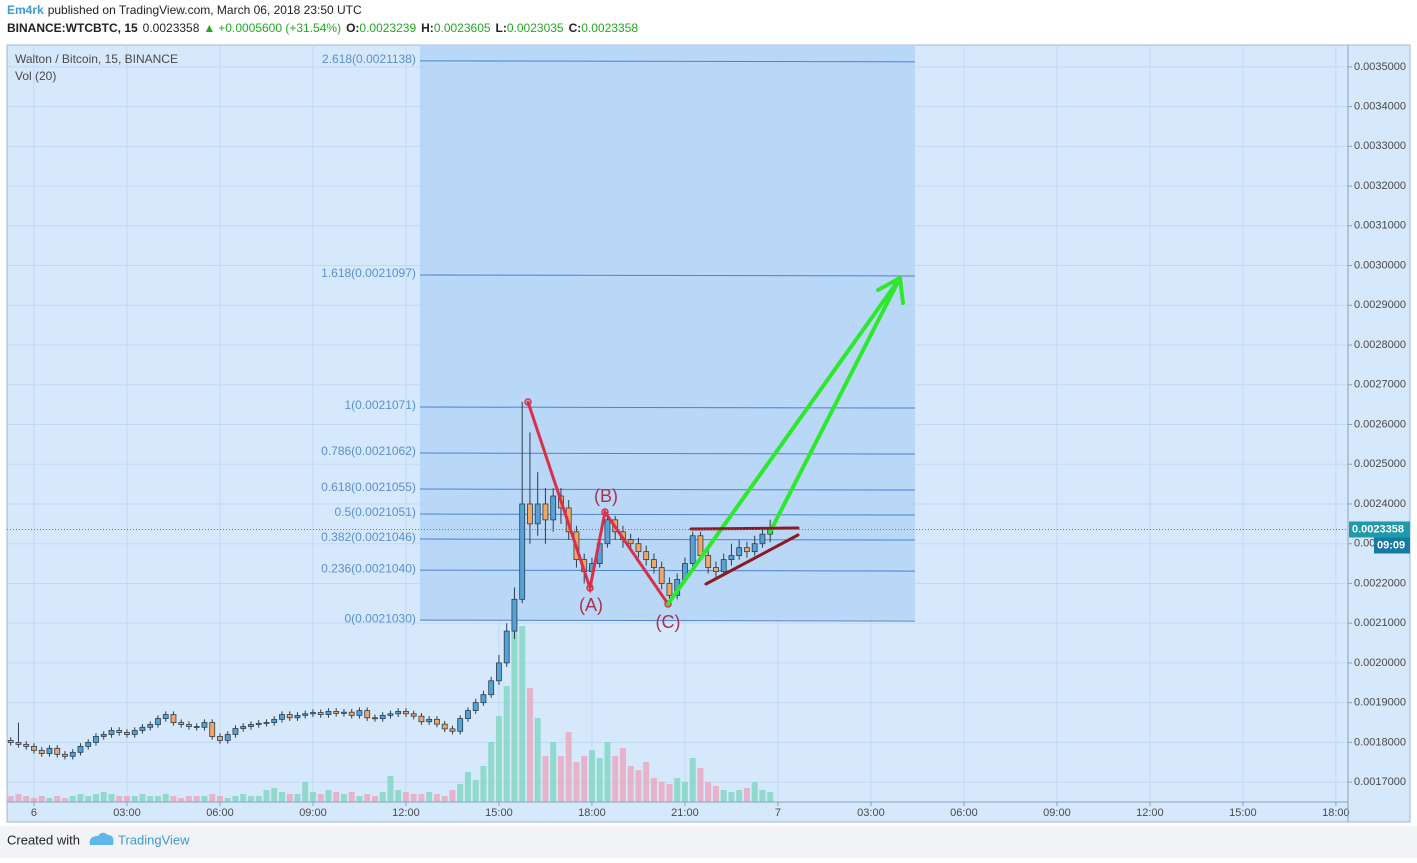 This screenshot has height=863, width=1417. What do you see at coordinates (1380, 782) in the screenshot?
I see `y-tick-label: 0.0017000` at bounding box center [1380, 782].